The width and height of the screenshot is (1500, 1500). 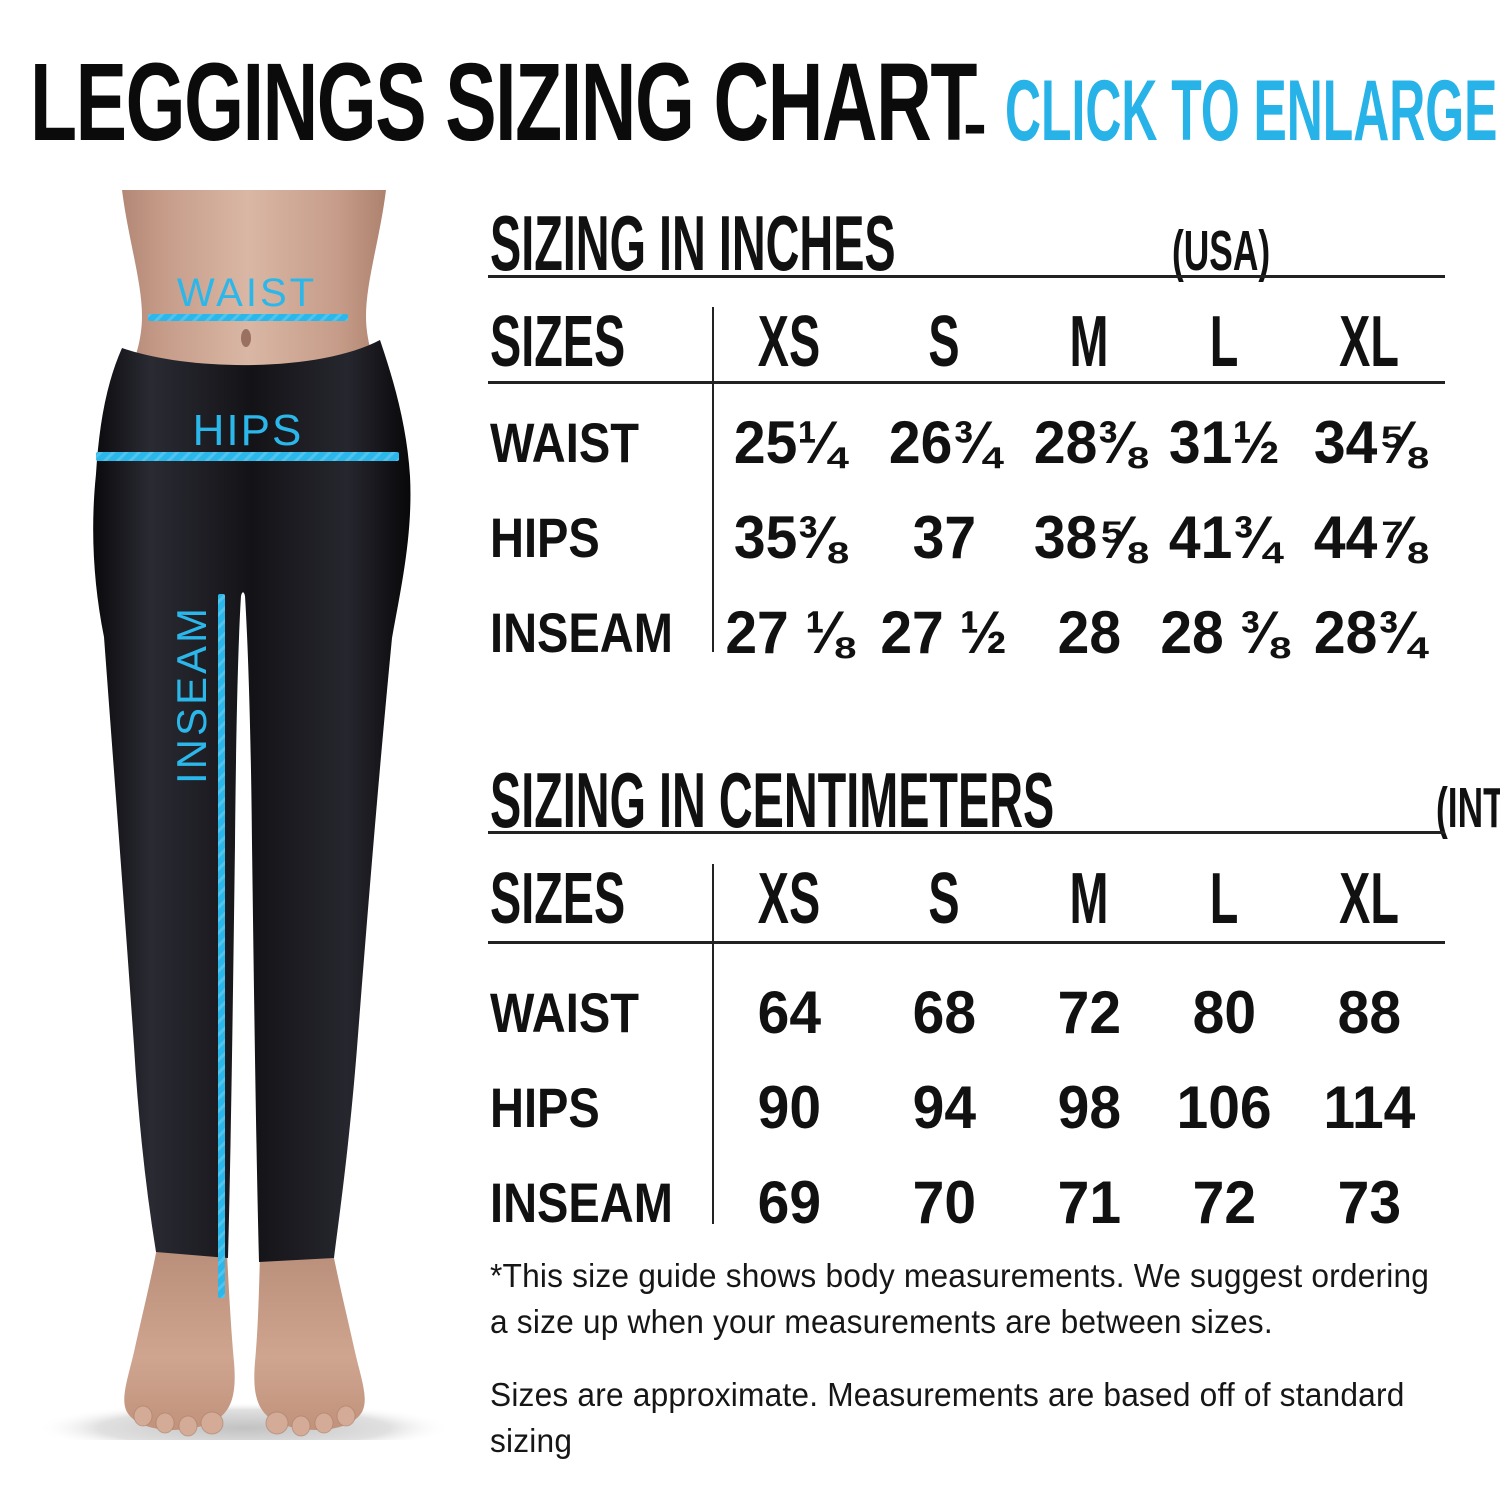 What do you see at coordinates (944, 537) in the screenshot?
I see `cell-inches-hips-s: 37` at bounding box center [944, 537].